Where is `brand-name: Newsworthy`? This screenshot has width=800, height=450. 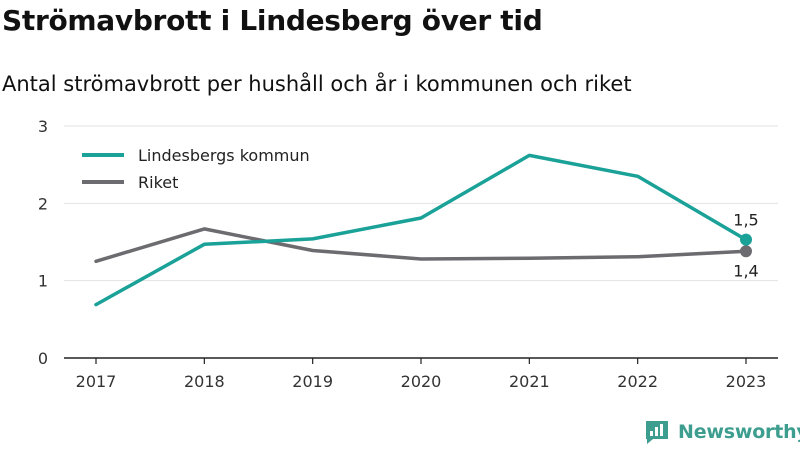 brand-name: Newsworthy is located at coordinates (739, 432).